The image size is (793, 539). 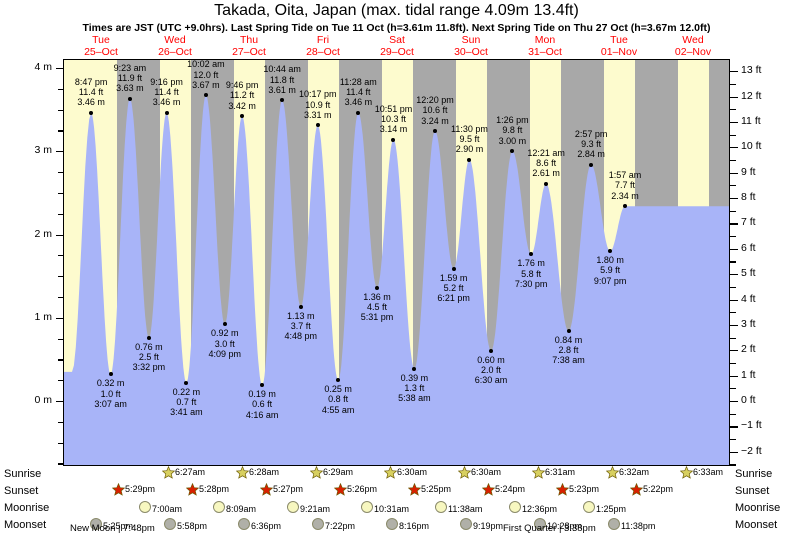 I want to click on moonrise-entry-time: 8:09am, so click(x=241, y=509).